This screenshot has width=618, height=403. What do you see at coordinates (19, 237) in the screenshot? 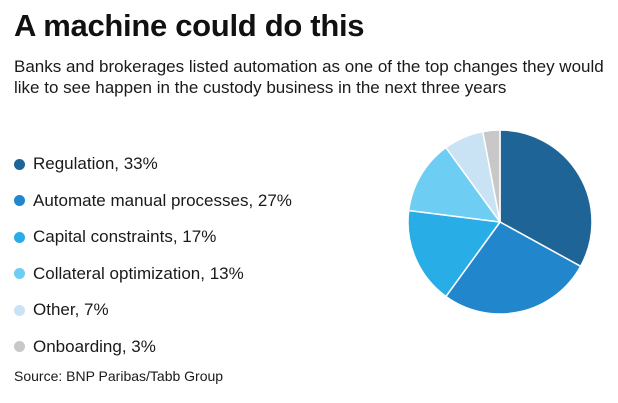
I see `legend-dot-capital-constraints` at bounding box center [19, 237].